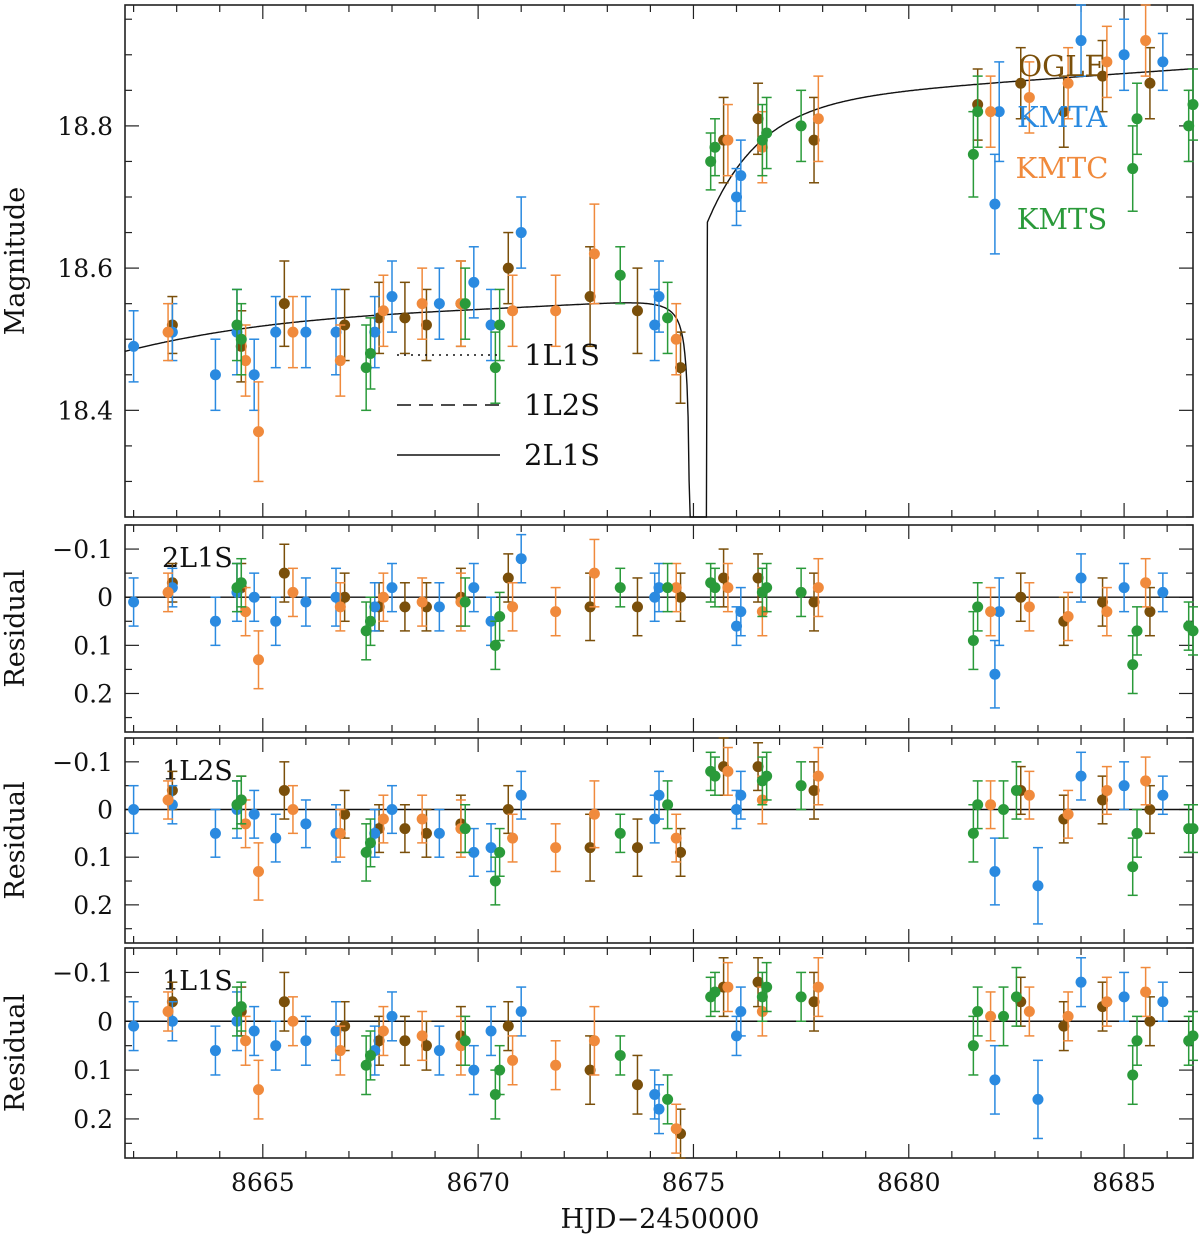 The width and height of the screenshot is (1200, 1237). Describe the element at coordinates (715, 1043) in the screenshot. I see `series-kmts` at that location.